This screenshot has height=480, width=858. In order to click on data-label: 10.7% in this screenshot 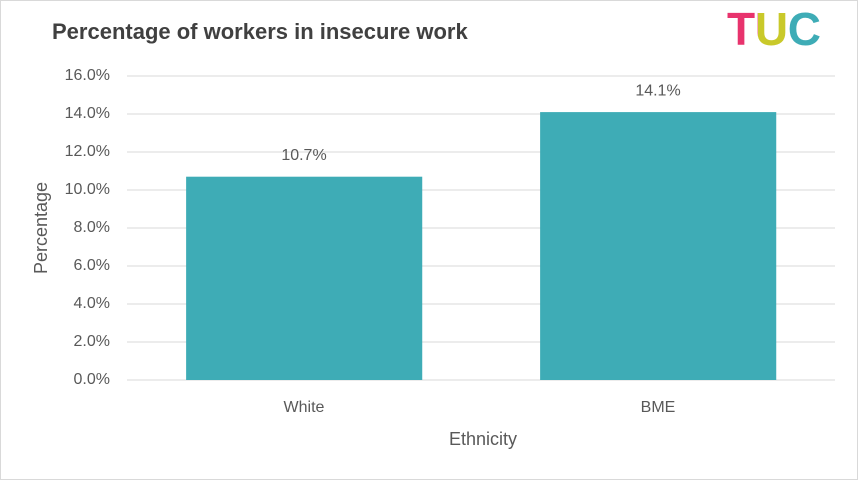, I will do `click(303, 155)`.